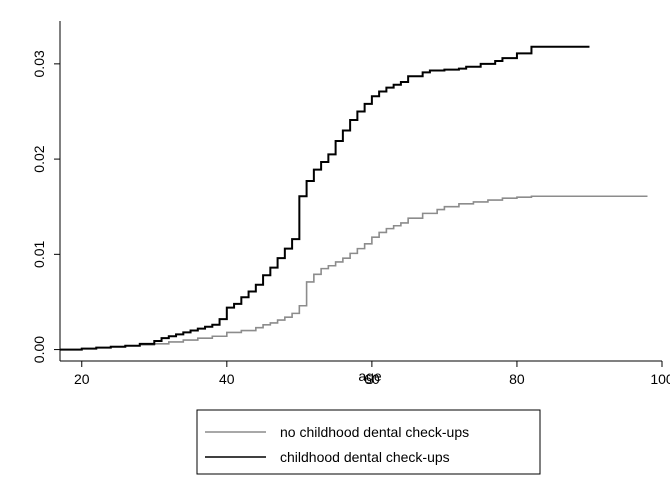 This screenshot has height=491, width=670. I want to click on legend-box, so click(368, 442).